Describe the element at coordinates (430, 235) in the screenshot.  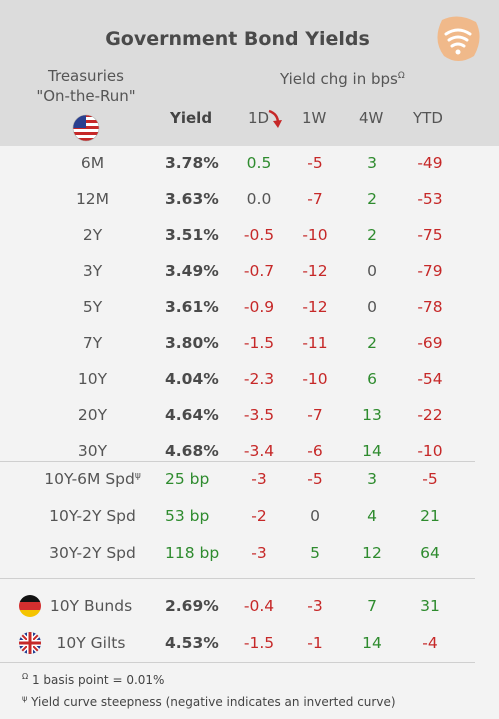
I see `change-ytd: -75` at that location.